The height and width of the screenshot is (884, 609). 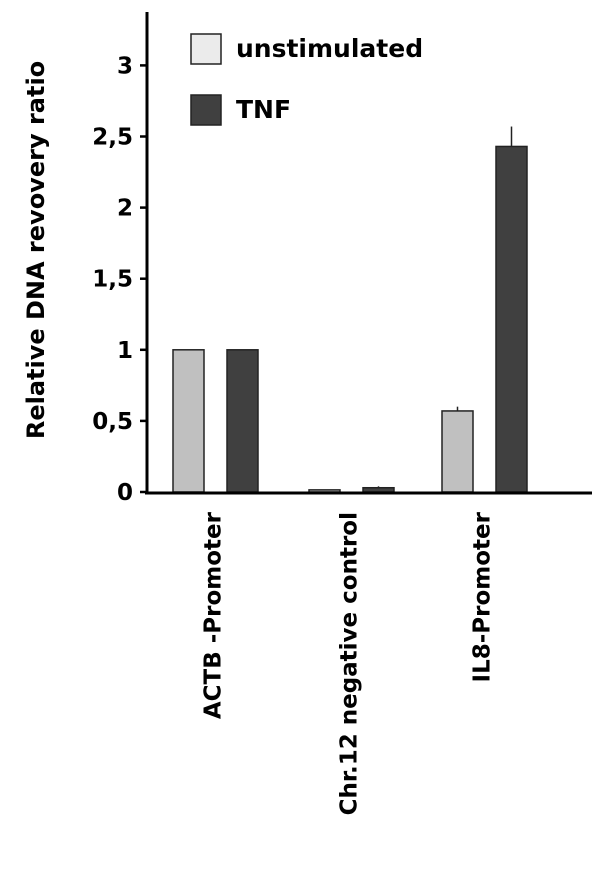 I want to click on y-tick-label: 0,5, so click(x=112, y=422).